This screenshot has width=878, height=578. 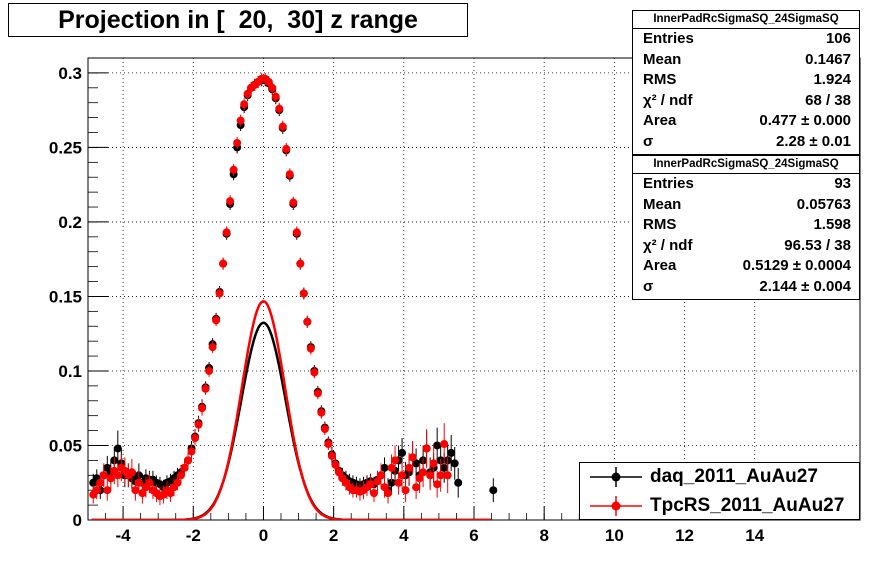 What do you see at coordinates (473, 535) in the screenshot?
I see `x-tick-label: 6` at bounding box center [473, 535].